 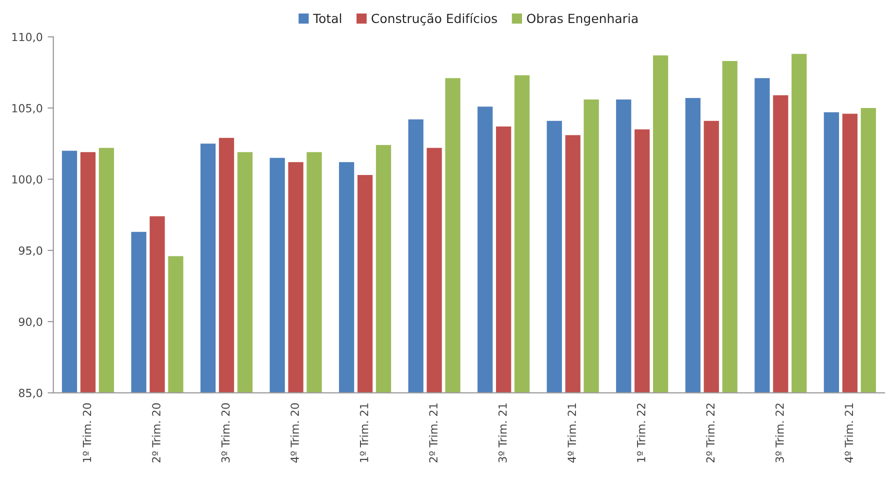 I want to click on legend-label: Total, so click(x=327, y=18).